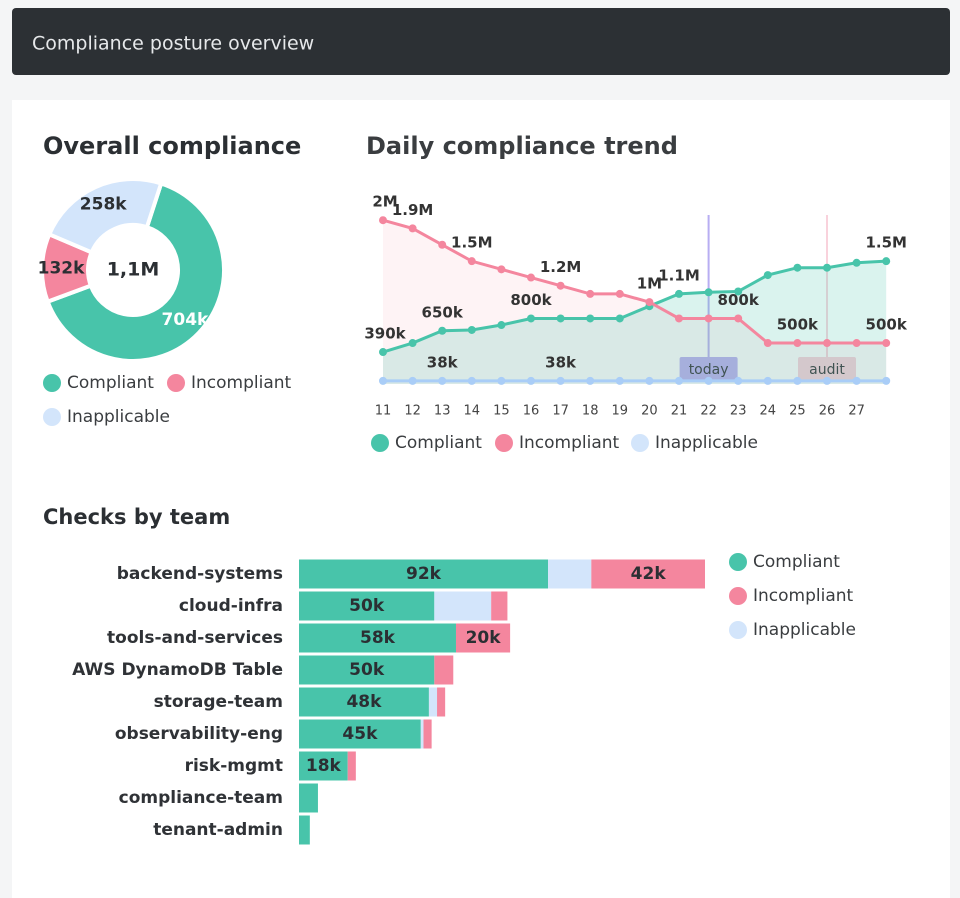 The width and height of the screenshot is (960, 898). What do you see at coordinates (569, 443) in the screenshot?
I see `legend-label: Incompliant` at bounding box center [569, 443].